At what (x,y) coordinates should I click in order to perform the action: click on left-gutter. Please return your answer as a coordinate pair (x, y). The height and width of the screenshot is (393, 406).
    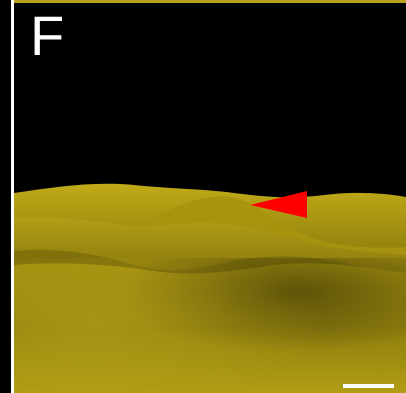
    Looking at the image, I should click on (7, 196).